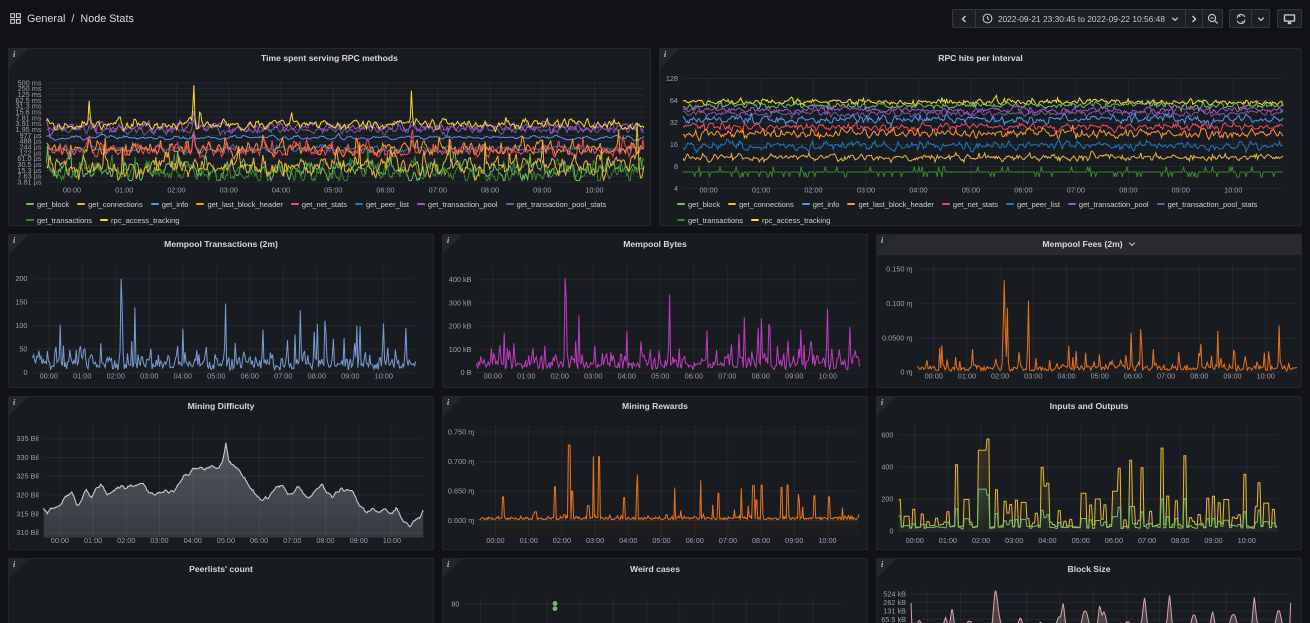 This screenshot has width=1310, height=623. I want to click on svg-text: 488 µs, so click(30, 141).